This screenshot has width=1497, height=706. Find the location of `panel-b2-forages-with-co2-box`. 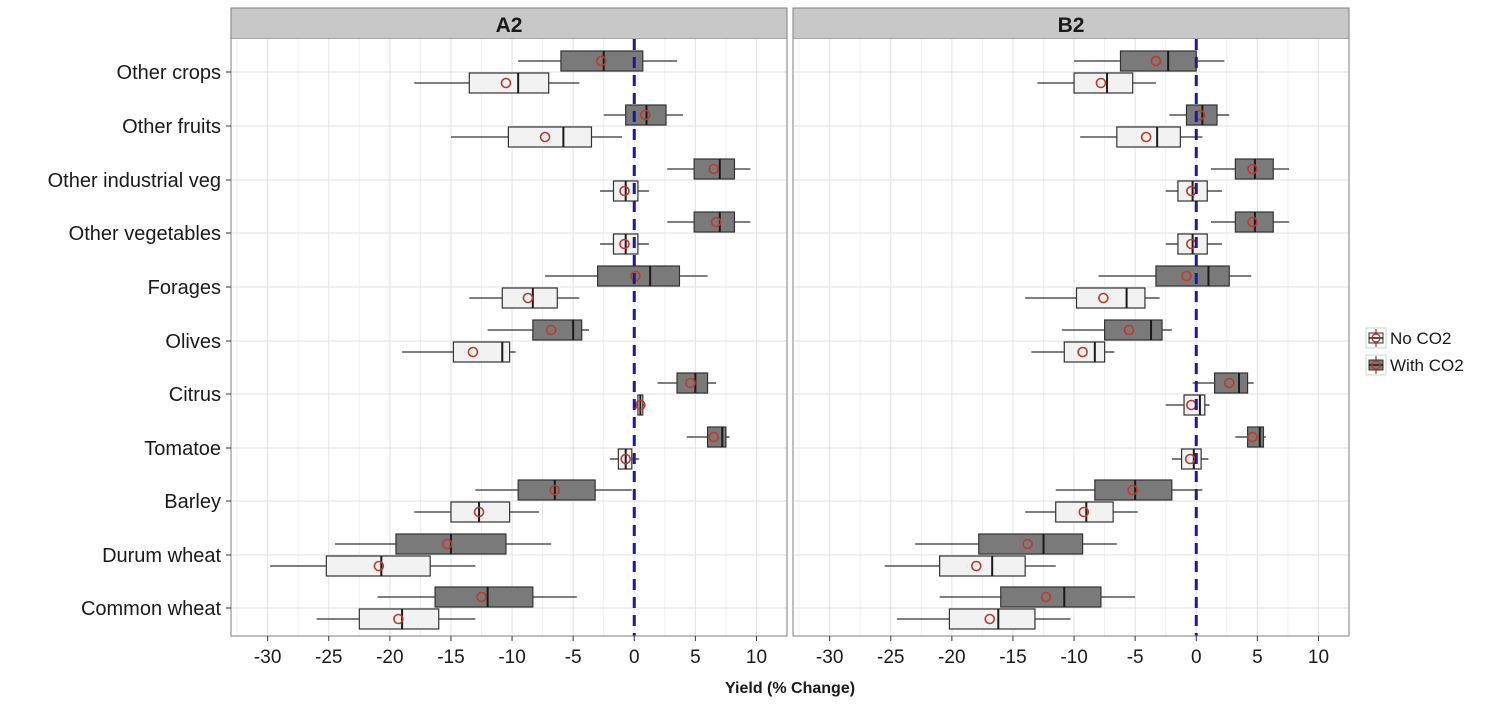

panel-b2-forages-with-co2-box is located at coordinates (1192, 276).